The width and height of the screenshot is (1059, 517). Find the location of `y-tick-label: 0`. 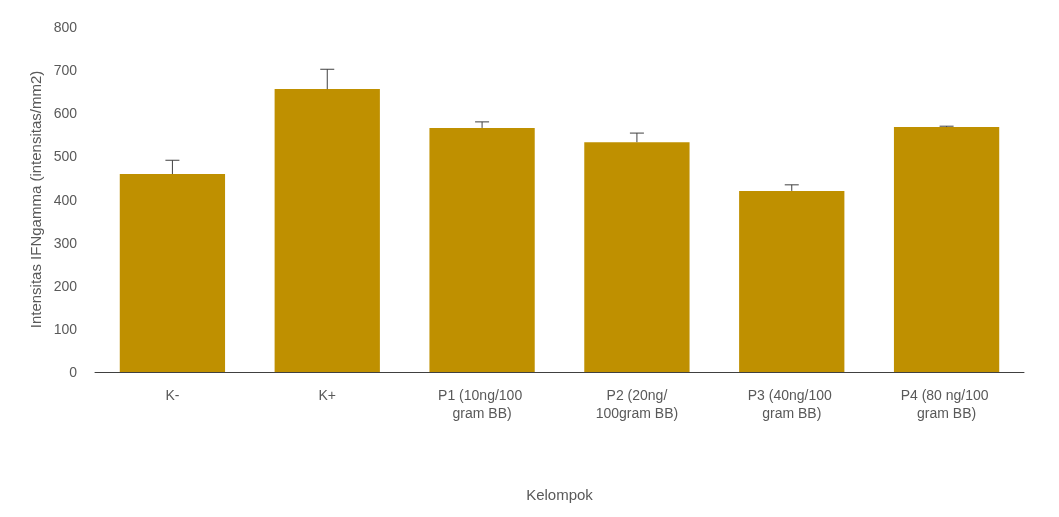

y-tick-label: 0 is located at coordinates (73, 372).